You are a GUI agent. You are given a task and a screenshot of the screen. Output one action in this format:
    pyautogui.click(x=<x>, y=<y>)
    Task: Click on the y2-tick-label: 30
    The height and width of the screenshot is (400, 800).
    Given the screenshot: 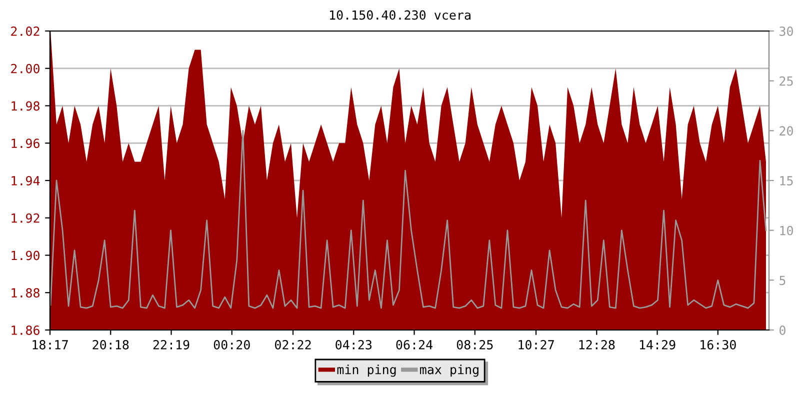 What is the action you would take?
    pyautogui.click(x=786, y=31)
    